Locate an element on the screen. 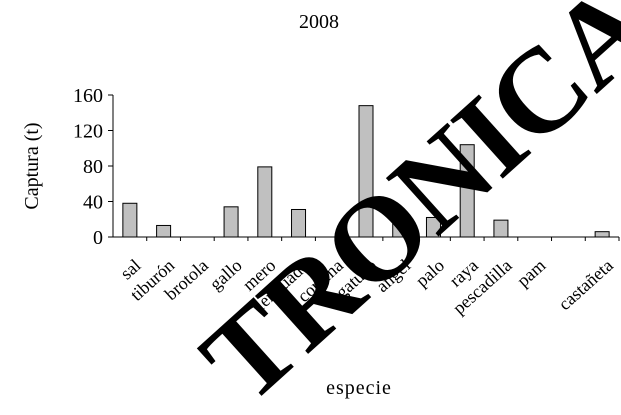 Image resolution: width=621 pixels, height=415 pixels. x-axis-label: especie is located at coordinates (359, 388).